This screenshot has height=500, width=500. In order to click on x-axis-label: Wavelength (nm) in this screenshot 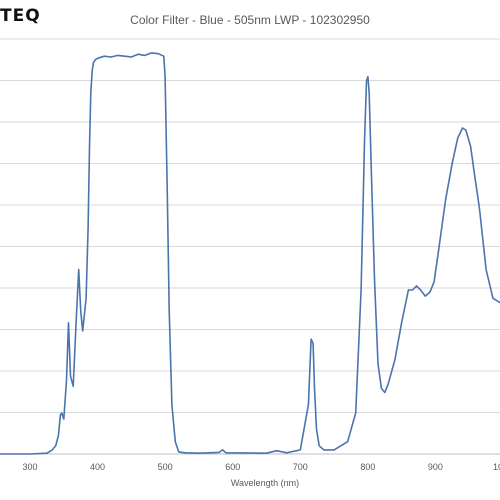, I will do `click(265, 483)`.